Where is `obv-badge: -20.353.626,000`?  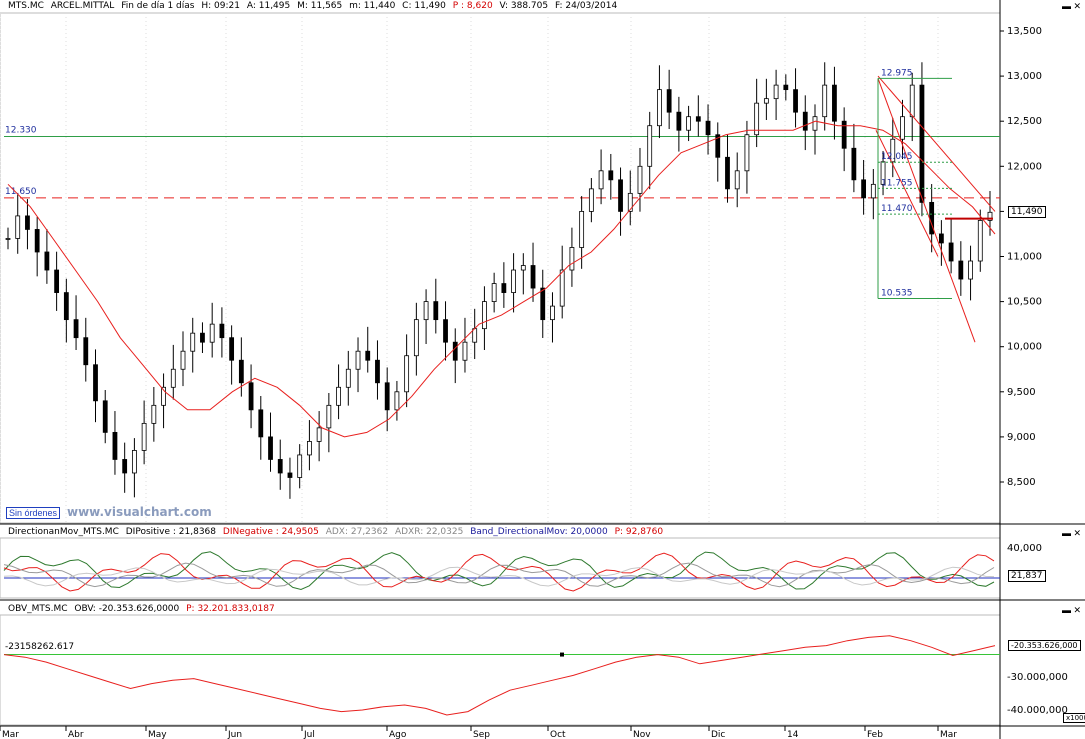
obv-badge: -20.353.626,000 is located at coordinates (1044, 645).